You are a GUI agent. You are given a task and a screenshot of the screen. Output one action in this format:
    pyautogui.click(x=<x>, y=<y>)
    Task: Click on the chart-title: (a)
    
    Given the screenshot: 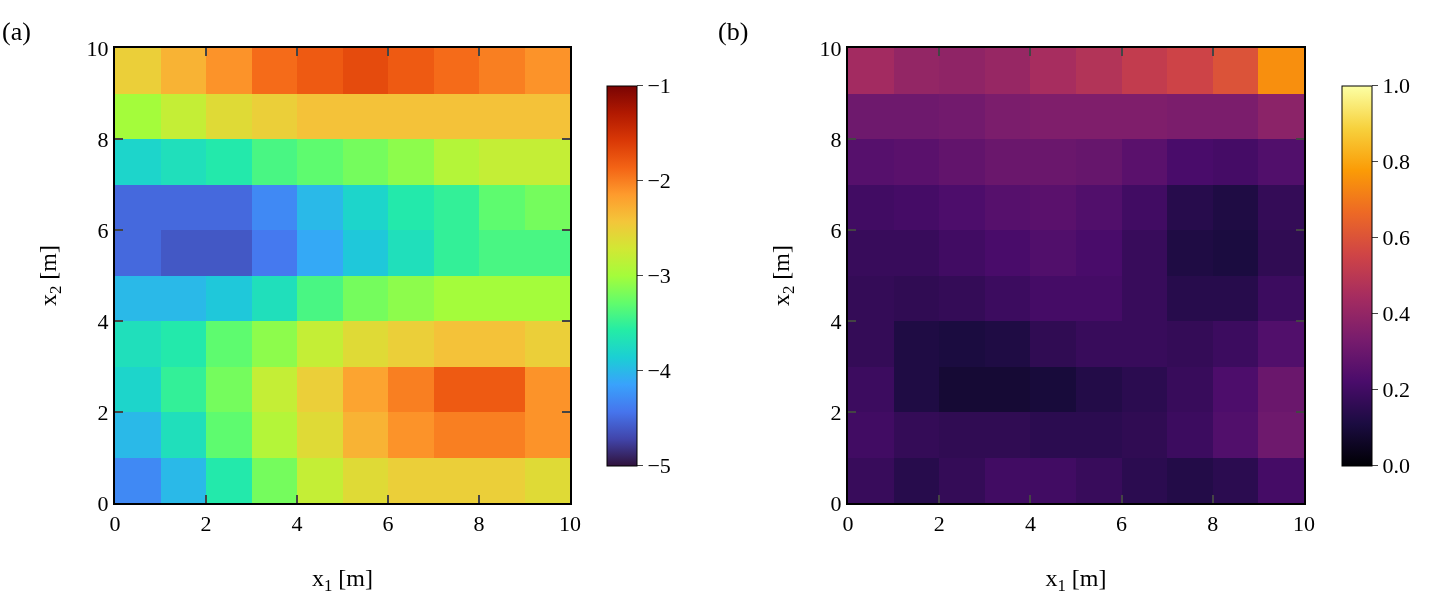 What is the action you would take?
    pyautogui.click(x=16, y=31)
    